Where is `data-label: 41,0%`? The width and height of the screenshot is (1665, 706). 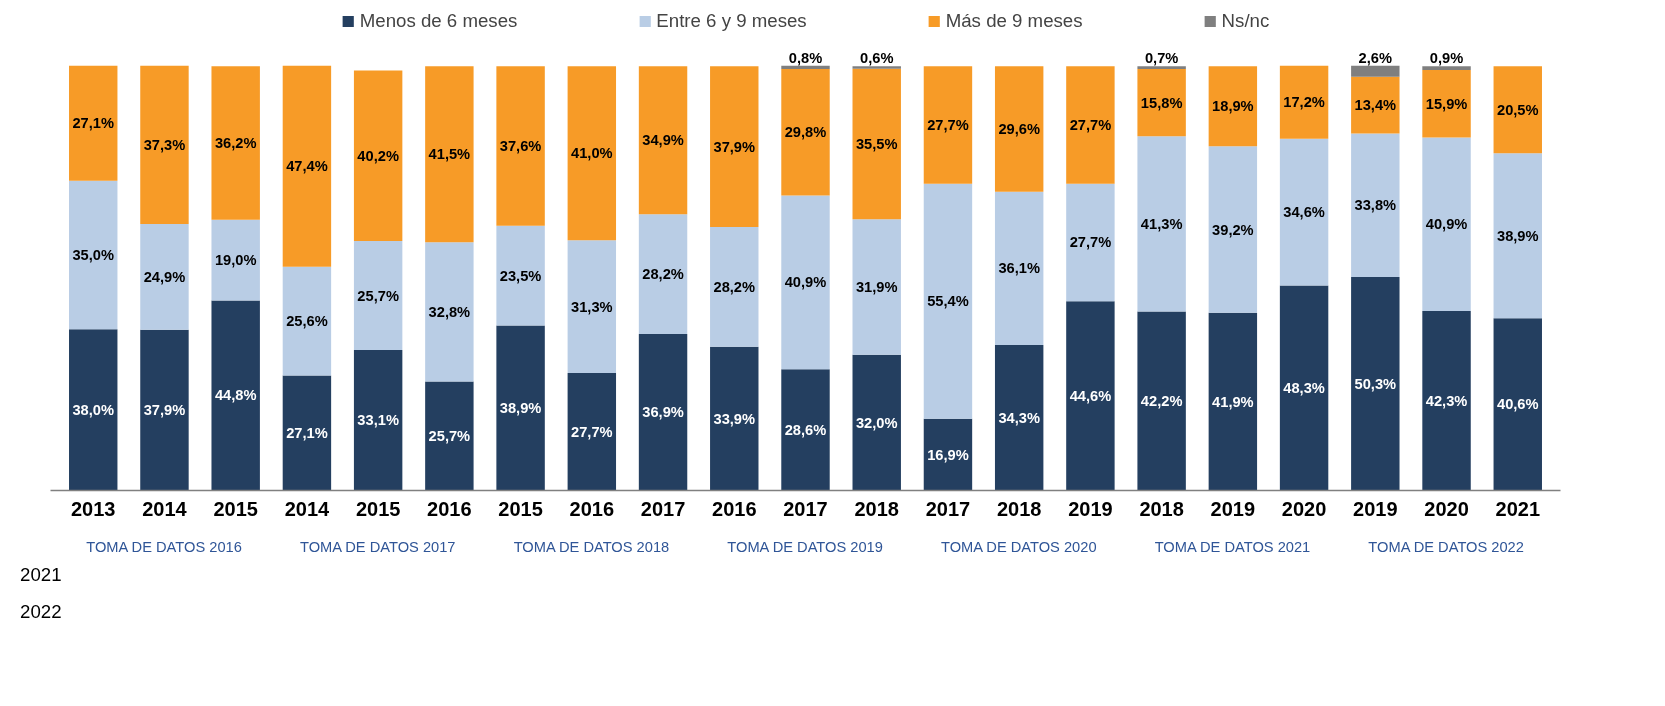 data-label: 41,0% is located at coordinates (592, 153).